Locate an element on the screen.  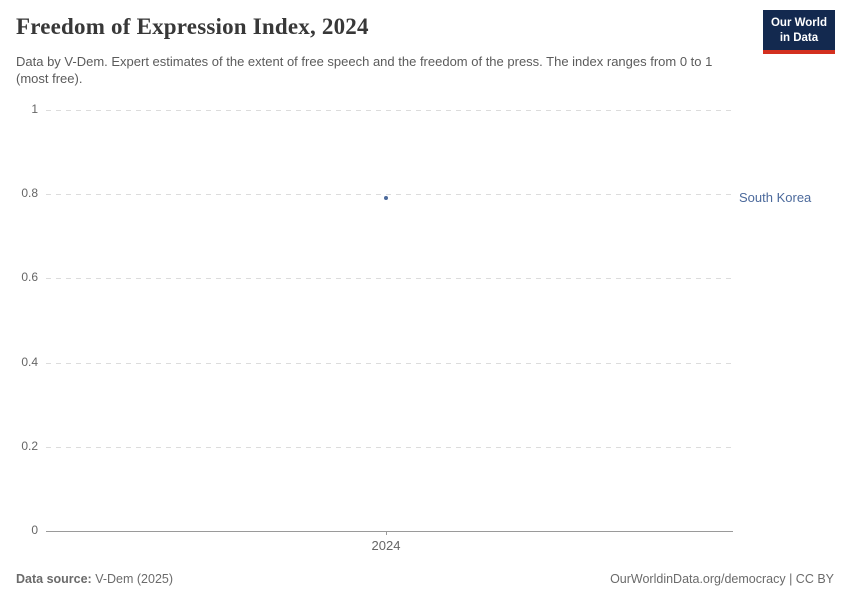
data-point-south-korea is located at coordinates (386, 198).